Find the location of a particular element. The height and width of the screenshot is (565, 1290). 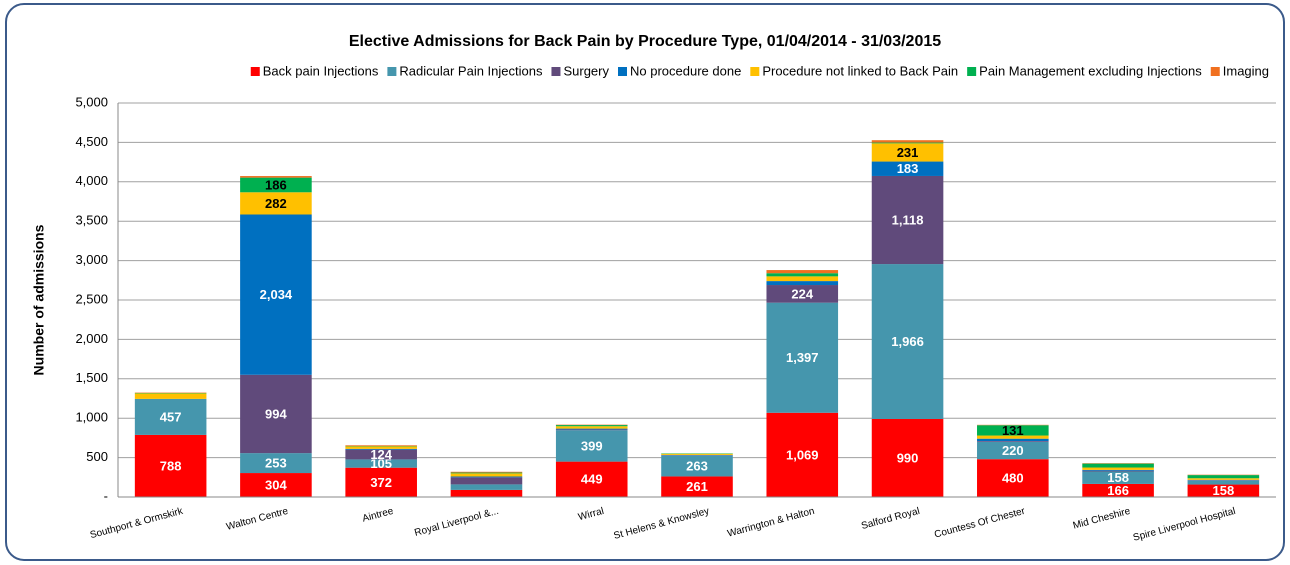

legend-label: No procedure done is located at coordinates (685, 70).